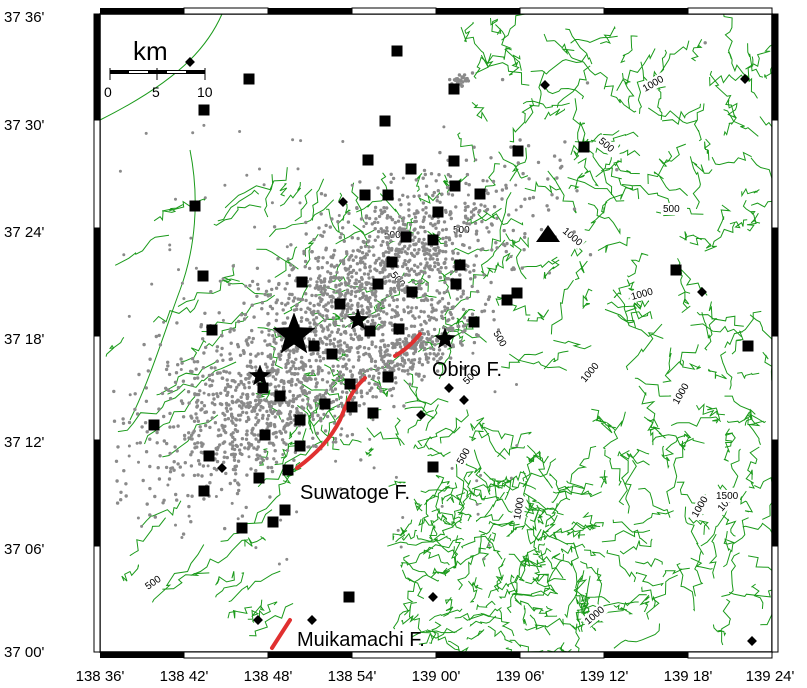 This screenshot has width=807, height=688. I want to click on x-tick-label: 138 36', so click(100, 676).